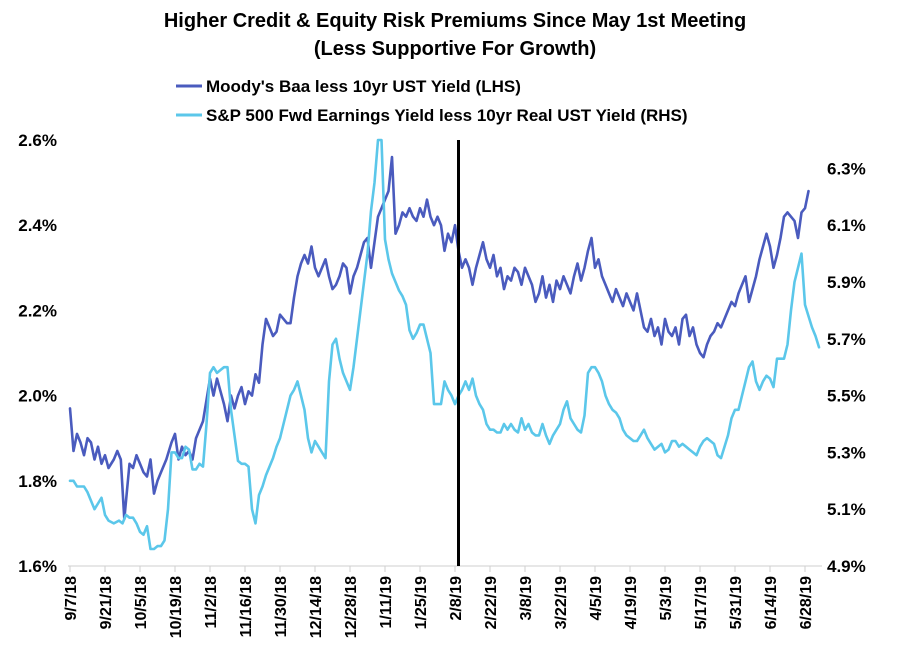 The height and width of the screenshot is (661, 910). What do you see at coordinates (37, 353) in the screenshot?
I see `y-axis-left: 1.6% 1.8% 2.0% 2.2% 2.4% 2.6%` at bounding box center [37, 353].